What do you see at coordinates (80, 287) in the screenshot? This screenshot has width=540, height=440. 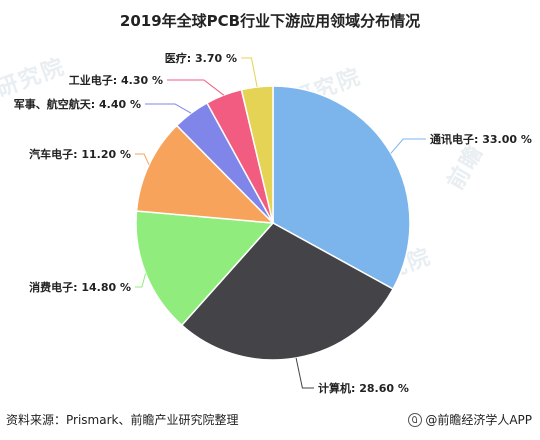 I see `slice-label-2: 消费电子: 14.80 %` at bounding box center [80, 287].